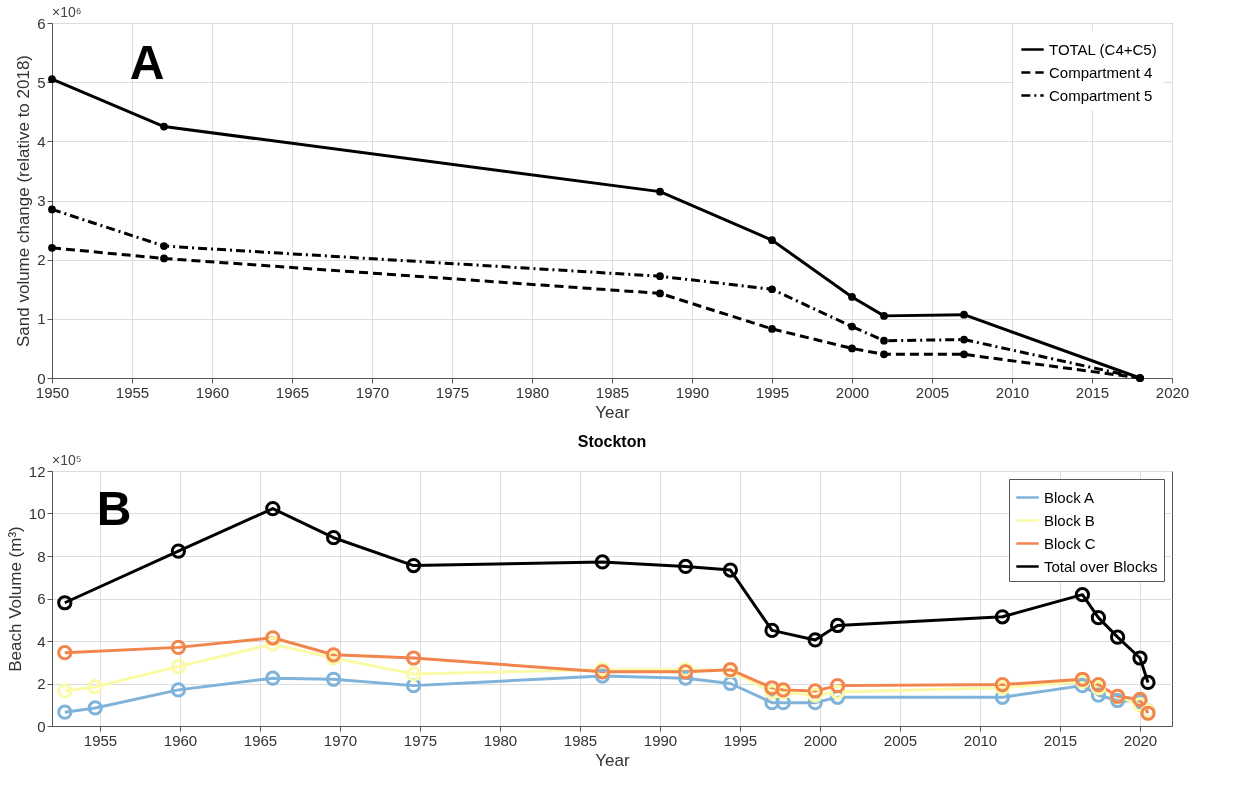  Describe the element at coordinates (114, 508) in the screenshot. I see `annotation: B` at that location.